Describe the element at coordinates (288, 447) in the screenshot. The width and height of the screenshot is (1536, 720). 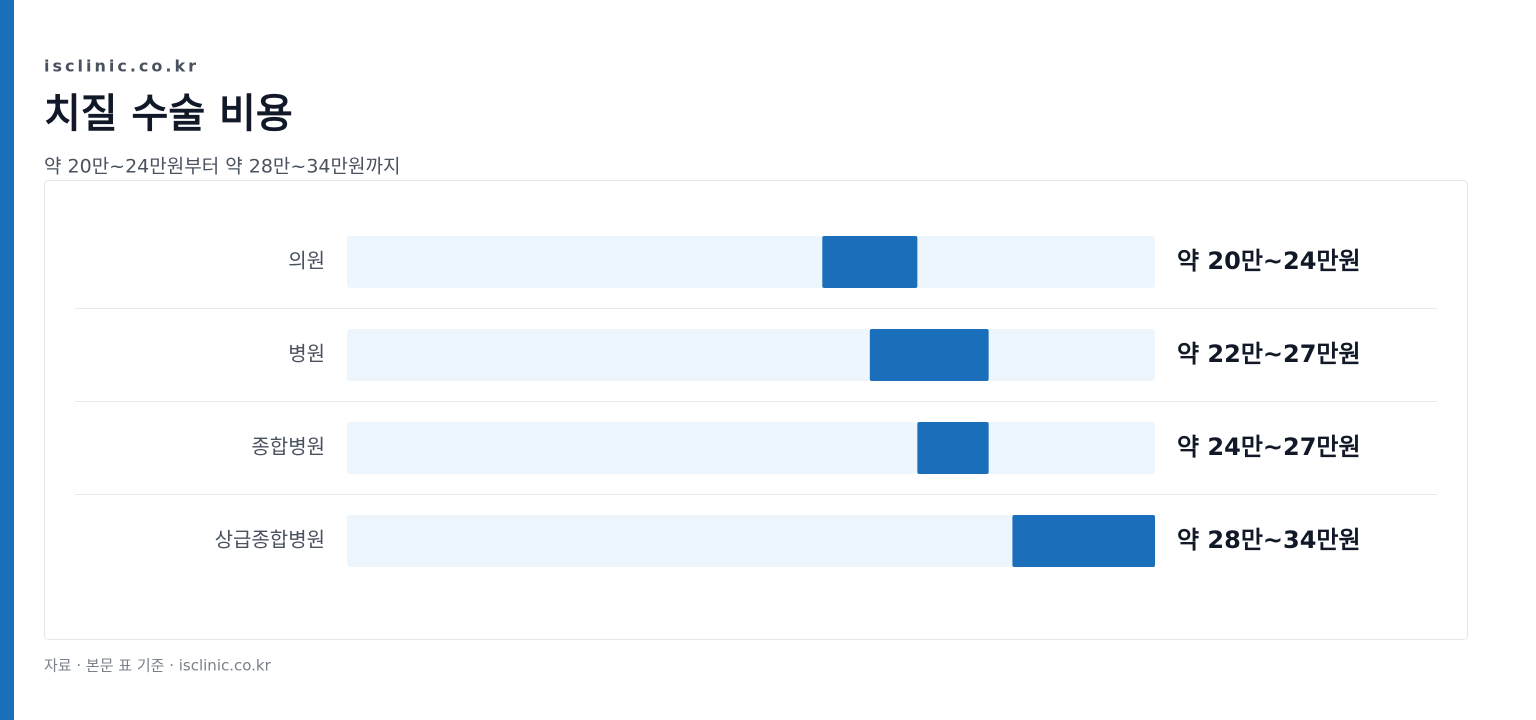
I see `category-label: 종합병원` at that location.